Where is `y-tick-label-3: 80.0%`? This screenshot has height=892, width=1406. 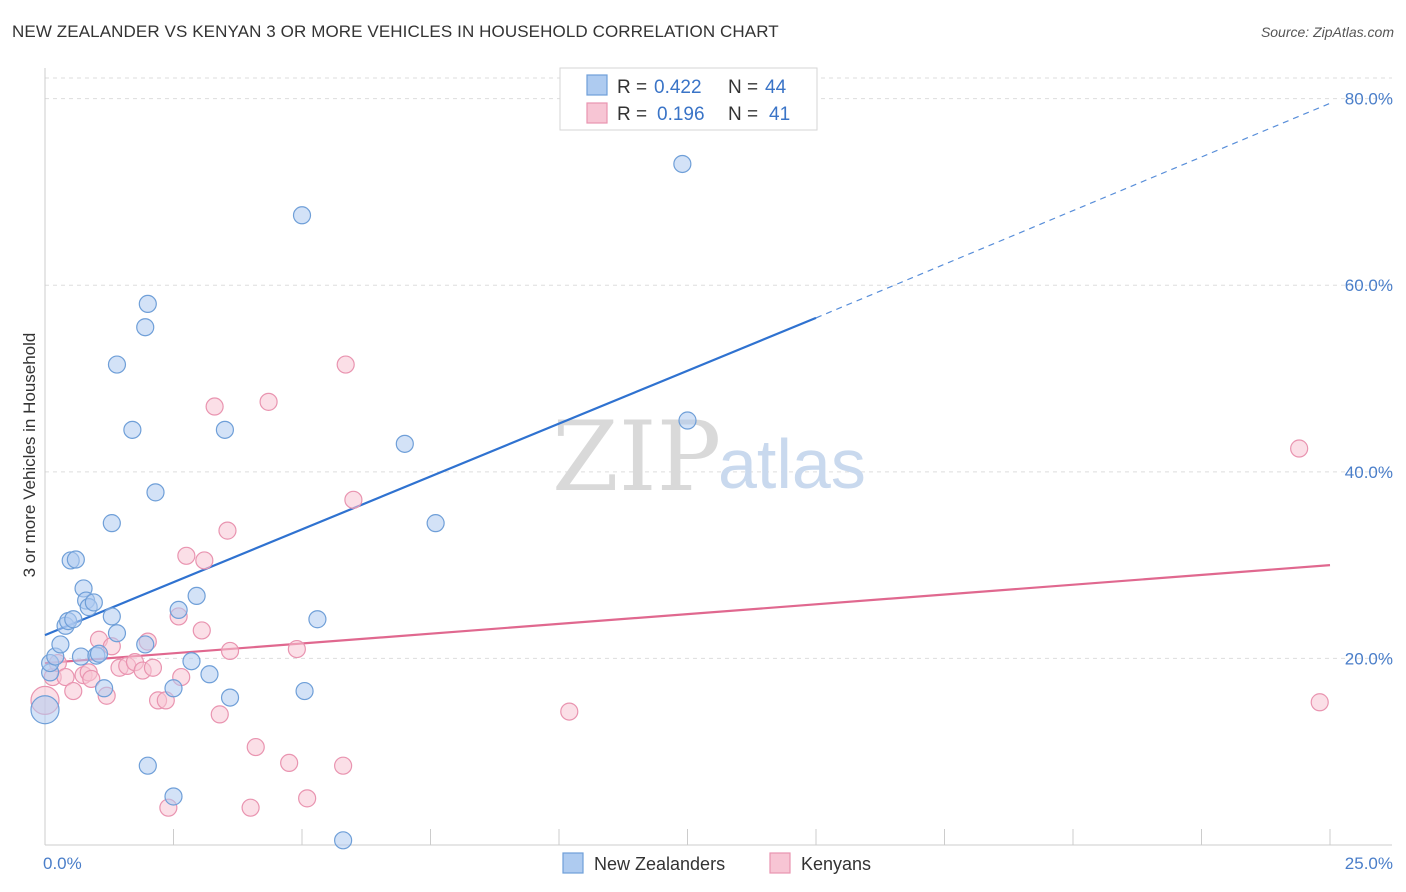 y-tick-label-3: 80.0% is located at coordinates (1369, 99).